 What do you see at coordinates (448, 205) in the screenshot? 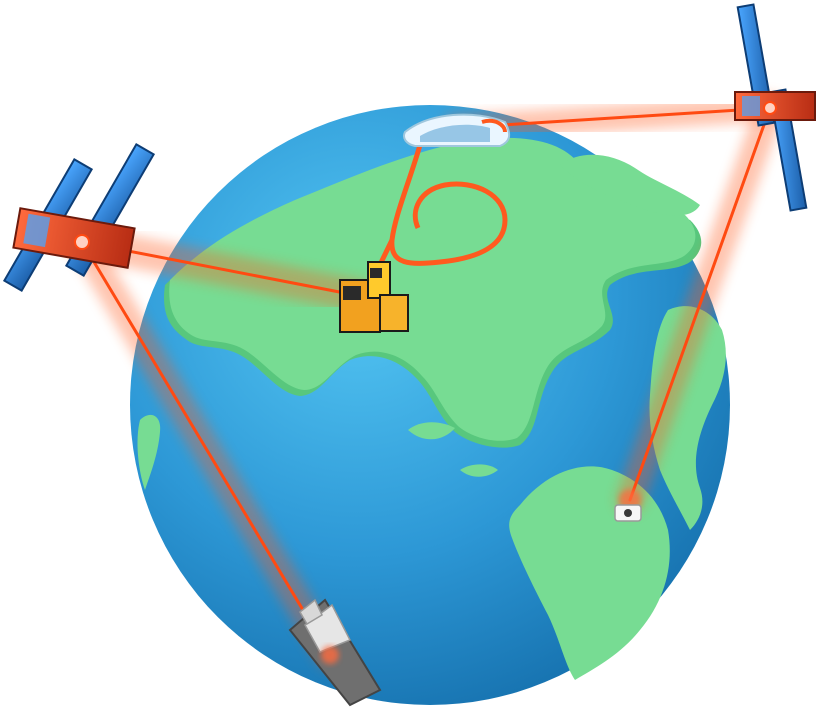
I see `fiber-loop-cable` at bounding box center [448, 205].